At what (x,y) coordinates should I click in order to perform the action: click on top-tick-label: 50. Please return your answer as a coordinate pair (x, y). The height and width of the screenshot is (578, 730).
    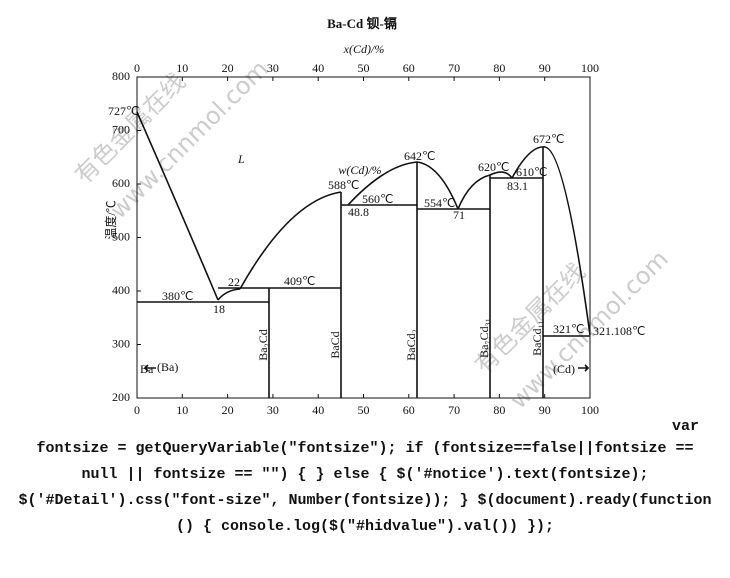
    Looking at the image, I should click on (364, 68).